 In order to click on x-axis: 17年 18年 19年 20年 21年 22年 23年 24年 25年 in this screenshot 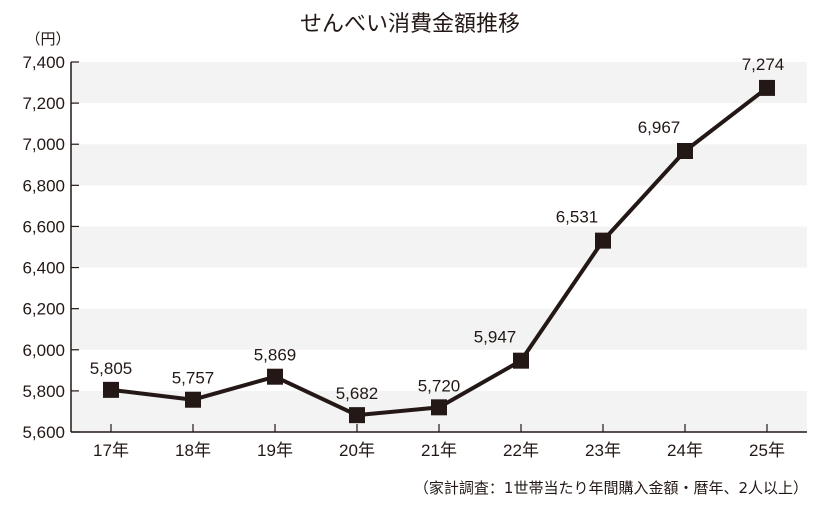, I will do `click(439, 442)`.